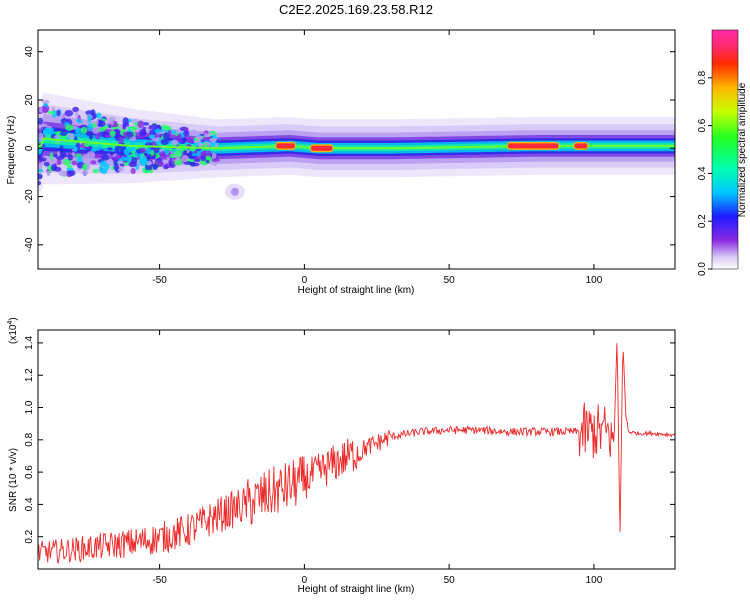 The image size is (750, 600). What do you see at coordinates (29, 196) in the screenshot?
I see `y-tick-label: -20` at bounding box center [29, 196].